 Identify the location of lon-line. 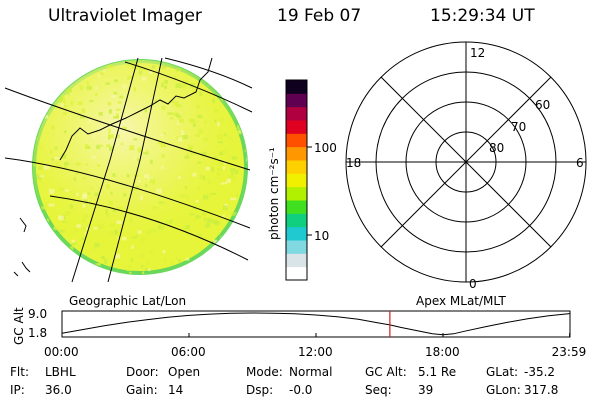
(105, 170).